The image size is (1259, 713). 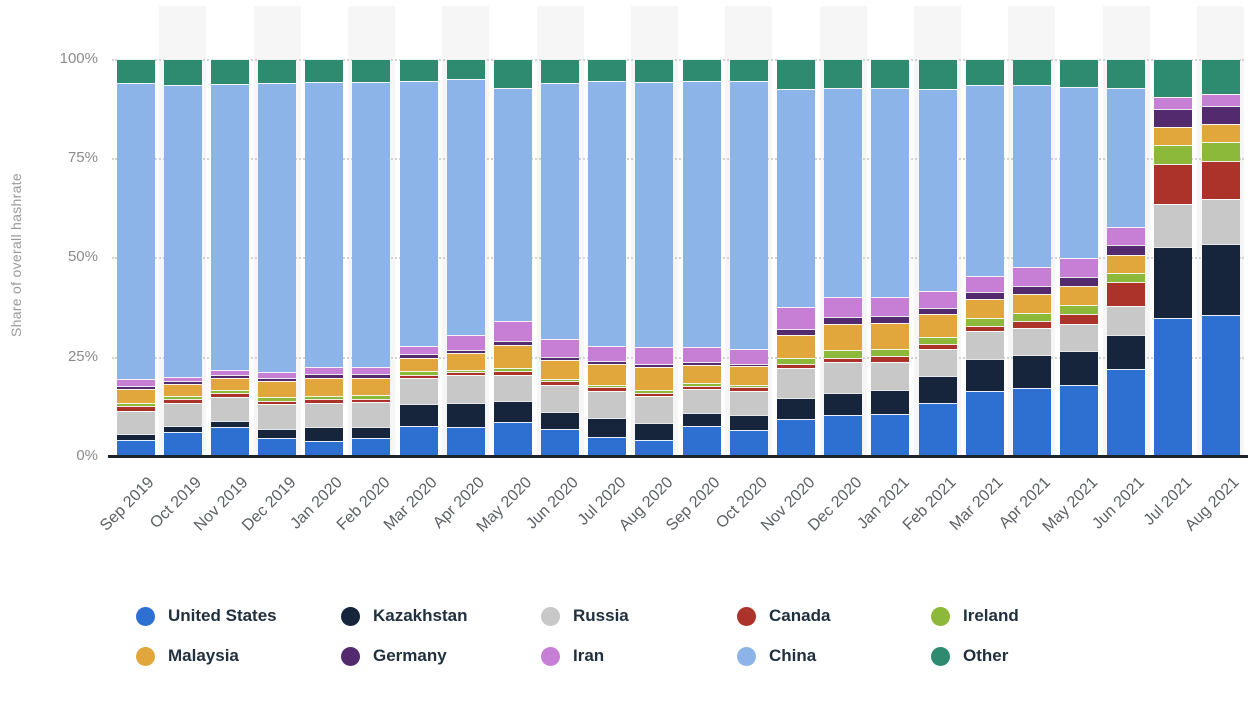 I want to click on legend-item-canada: Canada, so click(x=834, y=616).